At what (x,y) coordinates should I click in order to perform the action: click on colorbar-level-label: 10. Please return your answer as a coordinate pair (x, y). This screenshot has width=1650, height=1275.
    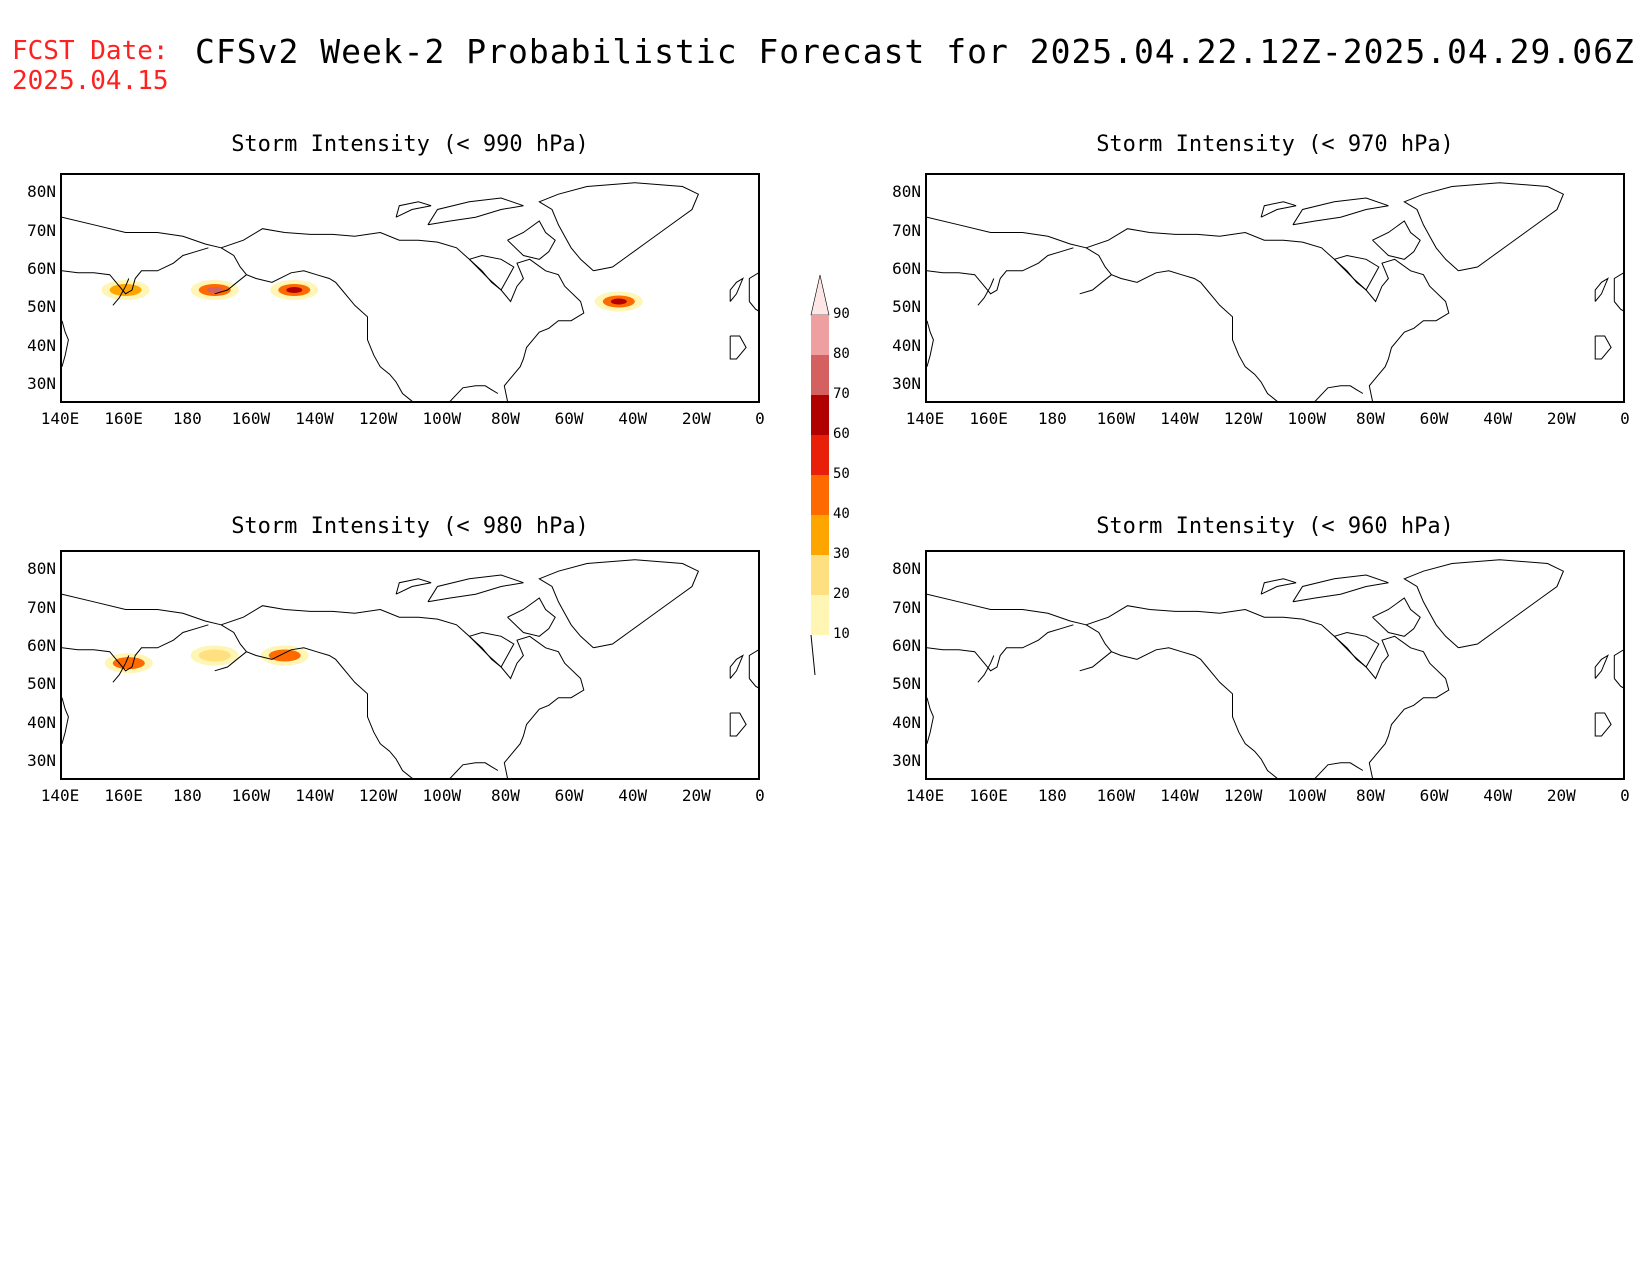
    Looking at the image, I should click on (841, 634).